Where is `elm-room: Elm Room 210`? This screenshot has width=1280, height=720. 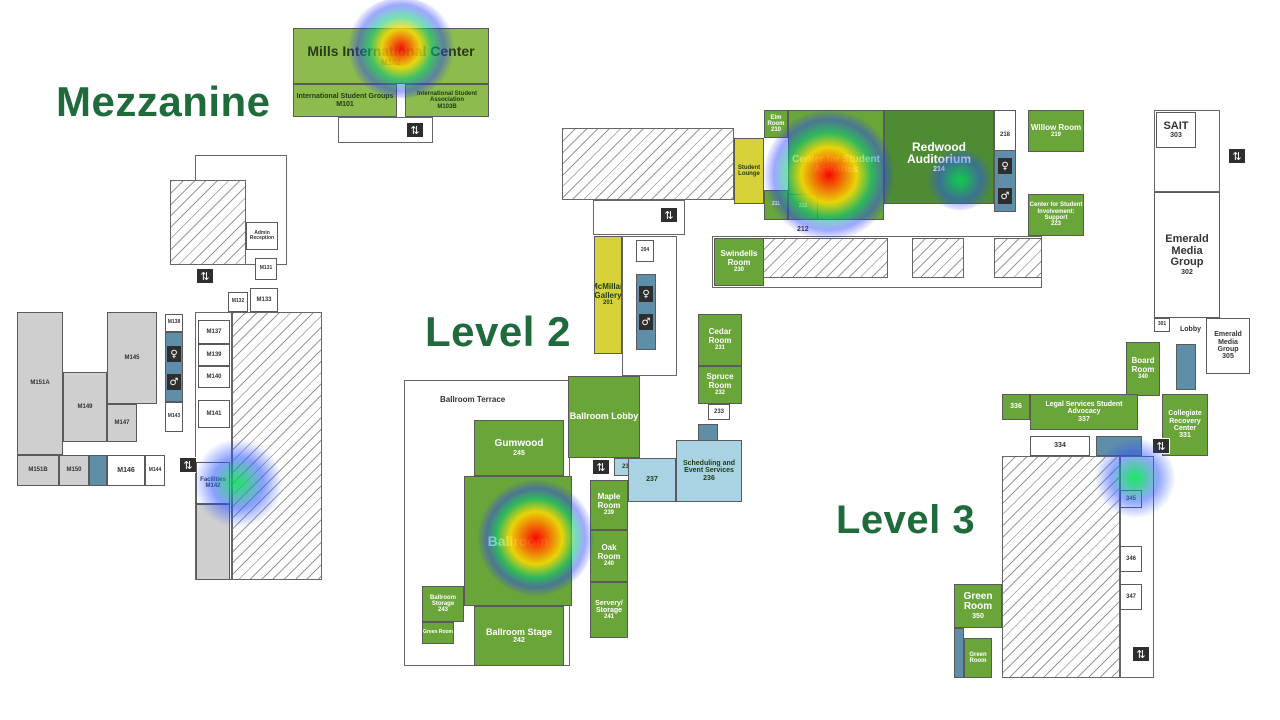 elm-room: Elm Room 210 is located at coordinates (776, 124).